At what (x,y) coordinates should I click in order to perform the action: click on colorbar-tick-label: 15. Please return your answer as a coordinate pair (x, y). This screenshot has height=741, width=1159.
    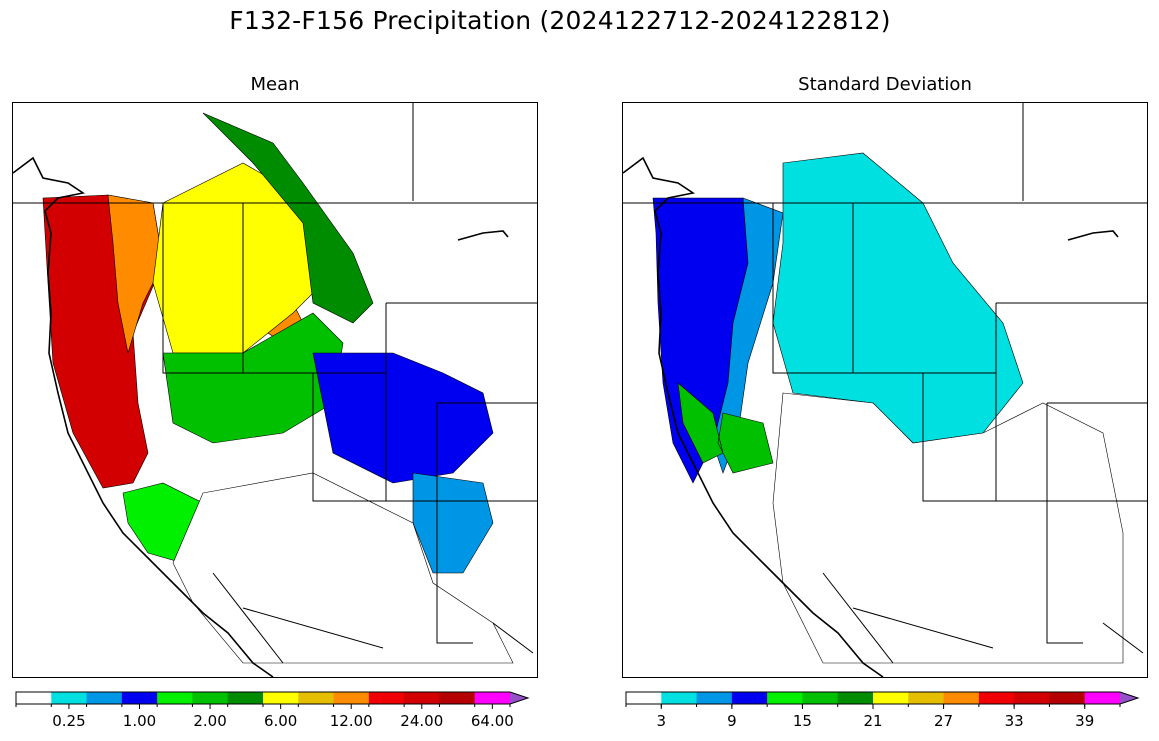
    Looking at the image, I should click on (802, 721).